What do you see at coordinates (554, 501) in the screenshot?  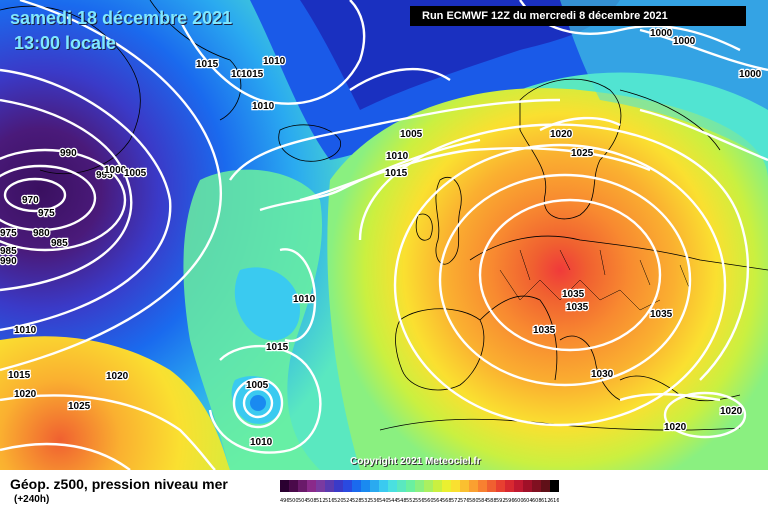 I see `scale-label: 616` at bounding box center [554, 501].